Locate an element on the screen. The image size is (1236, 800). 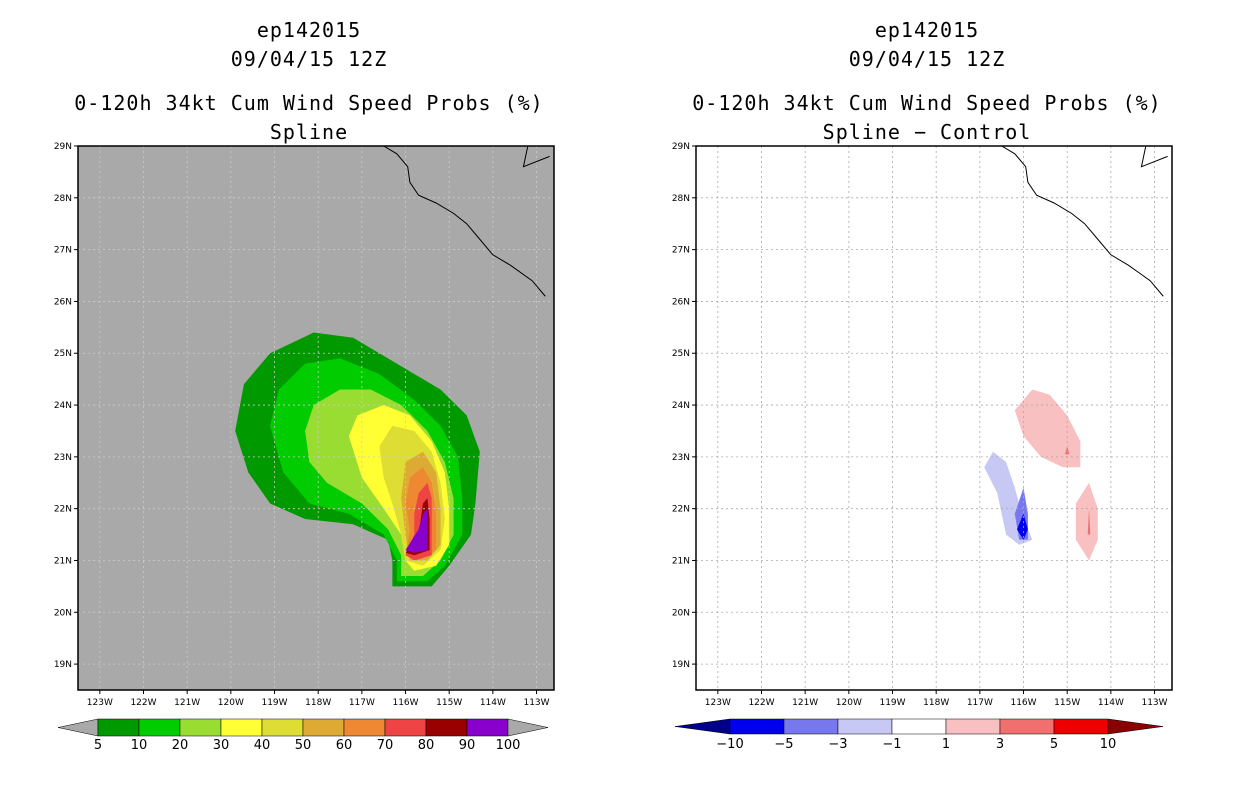
colorbar-label: 20 is located at coordinates (180, 745).